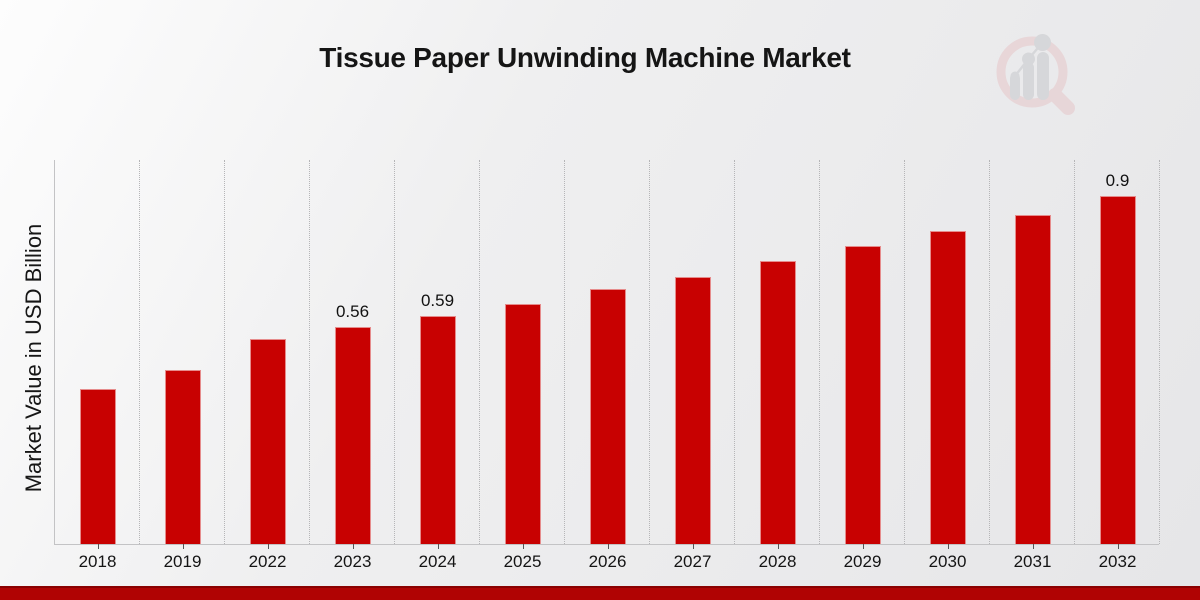 The width and height of the screenshot is (1200, 600). Describe the element at coordinates (97, 561) in the screenshot. I see `x-axis-label-2018: 2018` at that location.